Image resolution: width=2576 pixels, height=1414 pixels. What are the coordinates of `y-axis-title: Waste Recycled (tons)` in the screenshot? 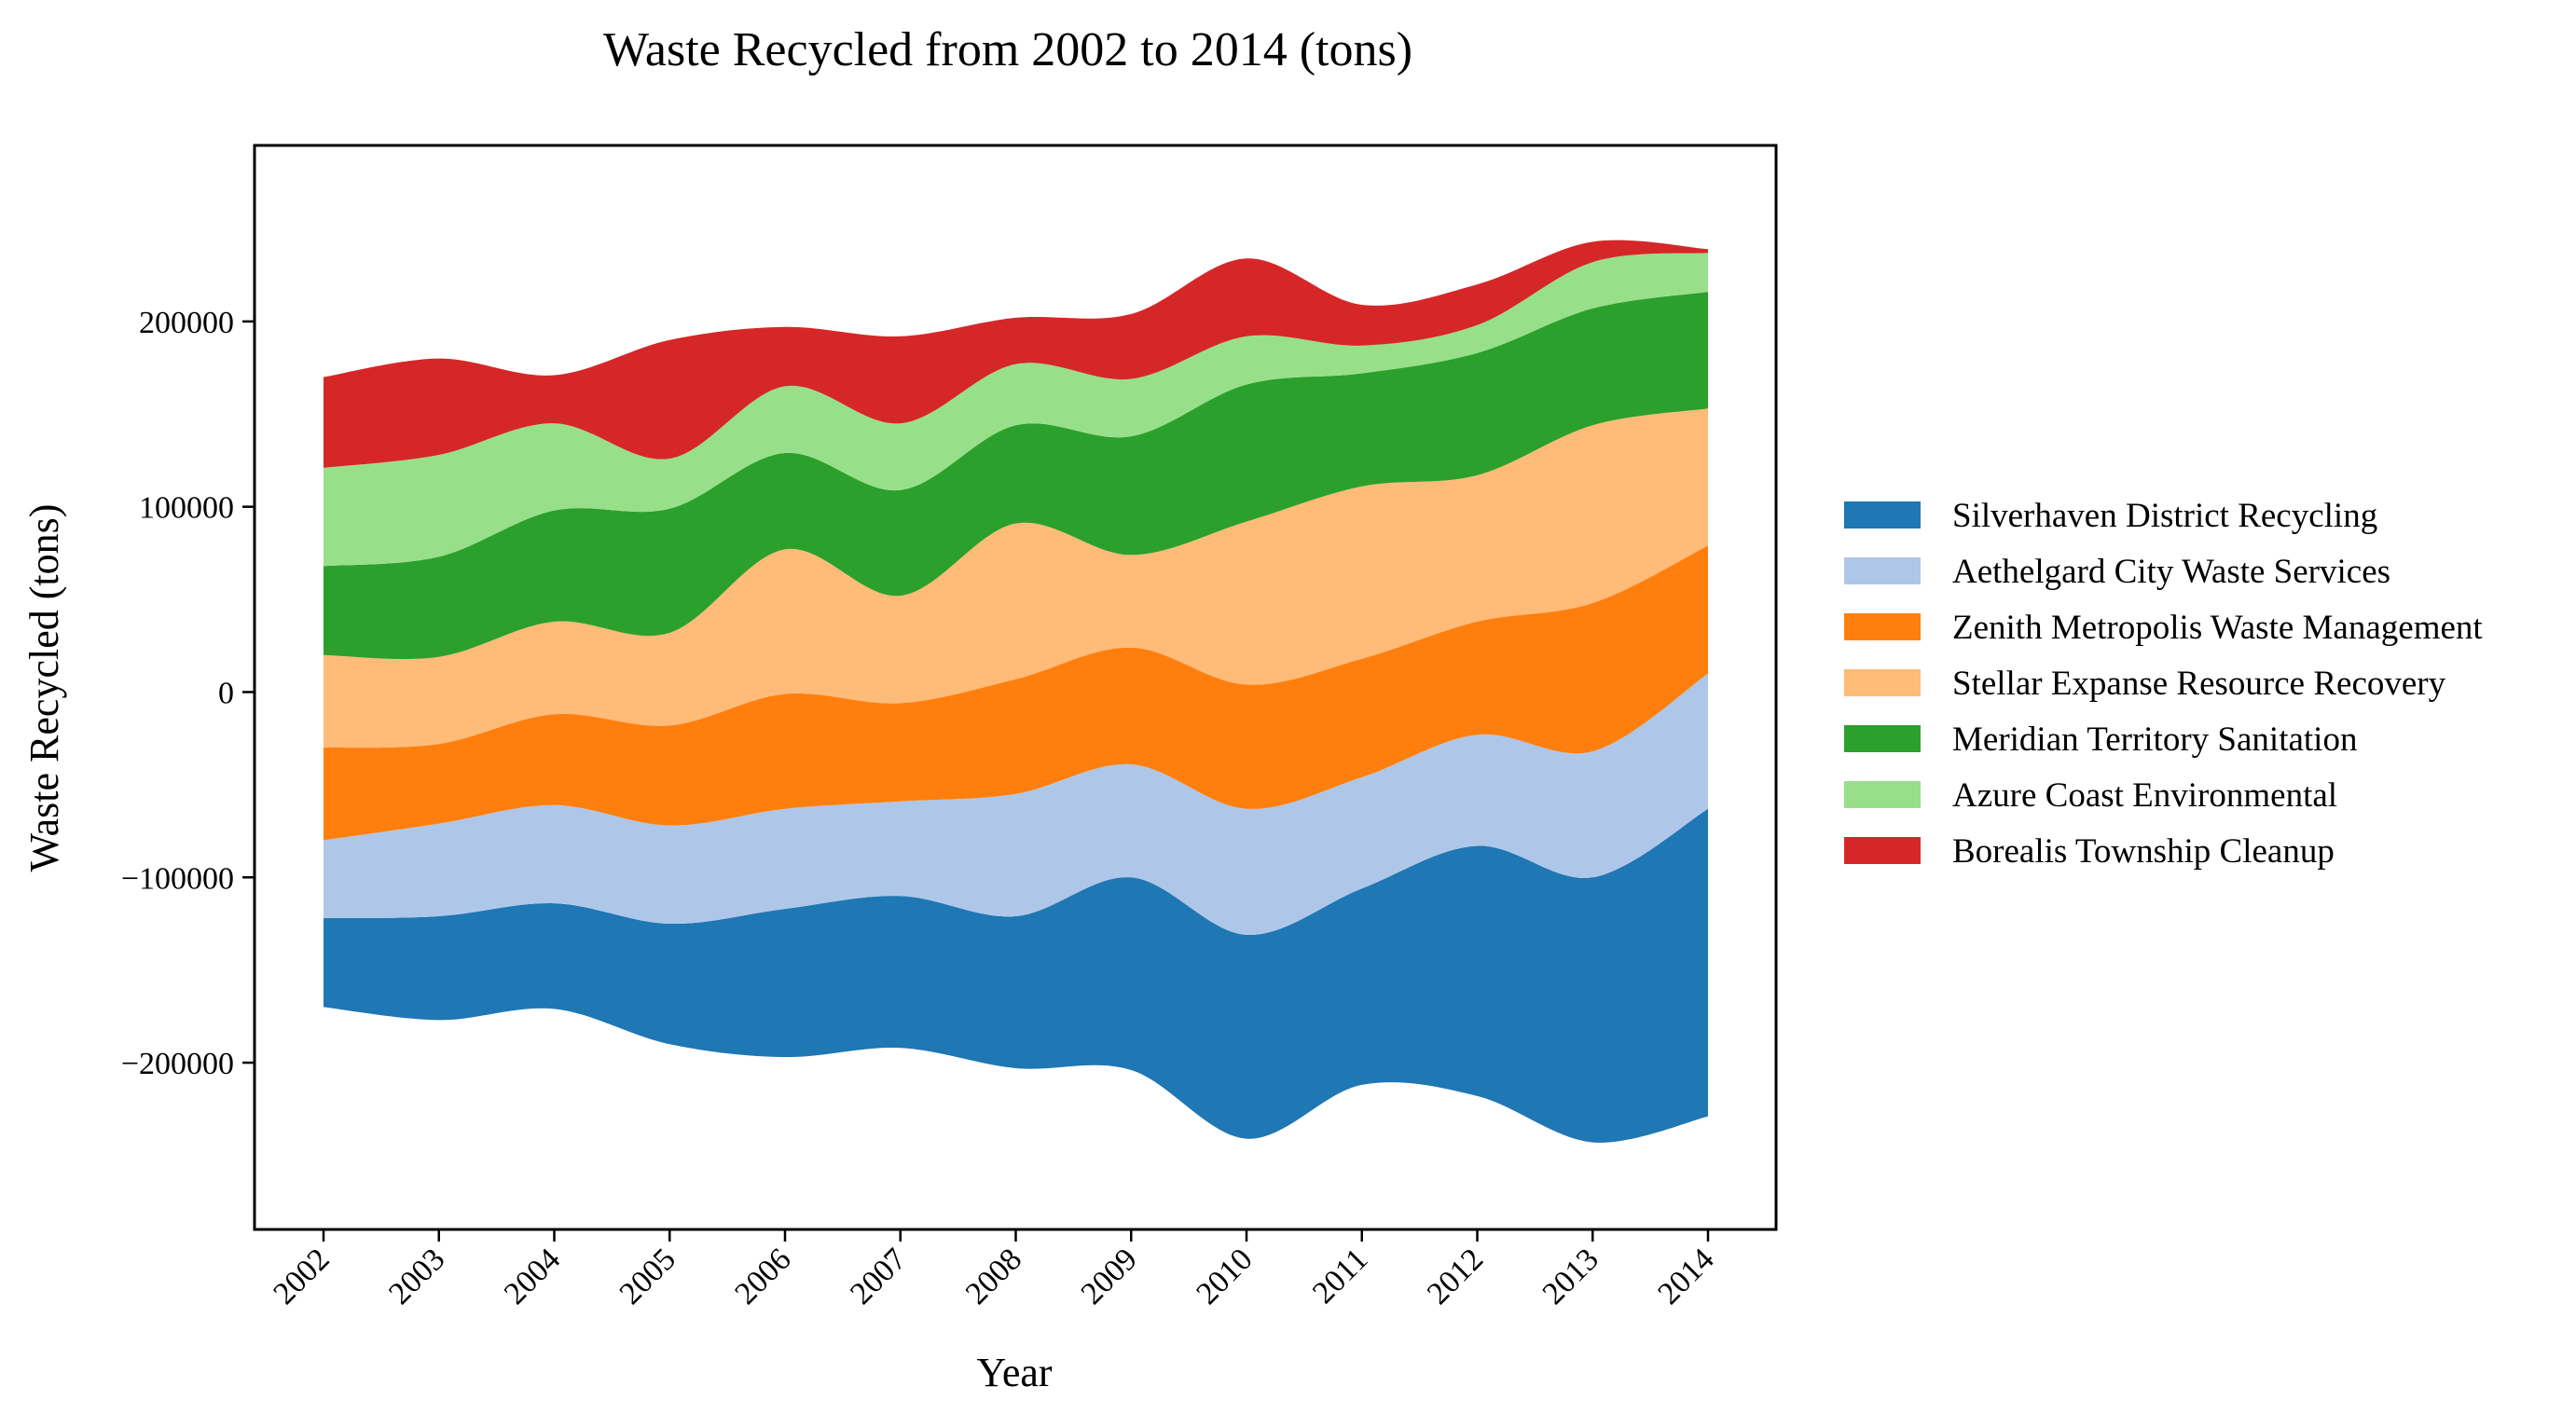 It's located at (44, 688).